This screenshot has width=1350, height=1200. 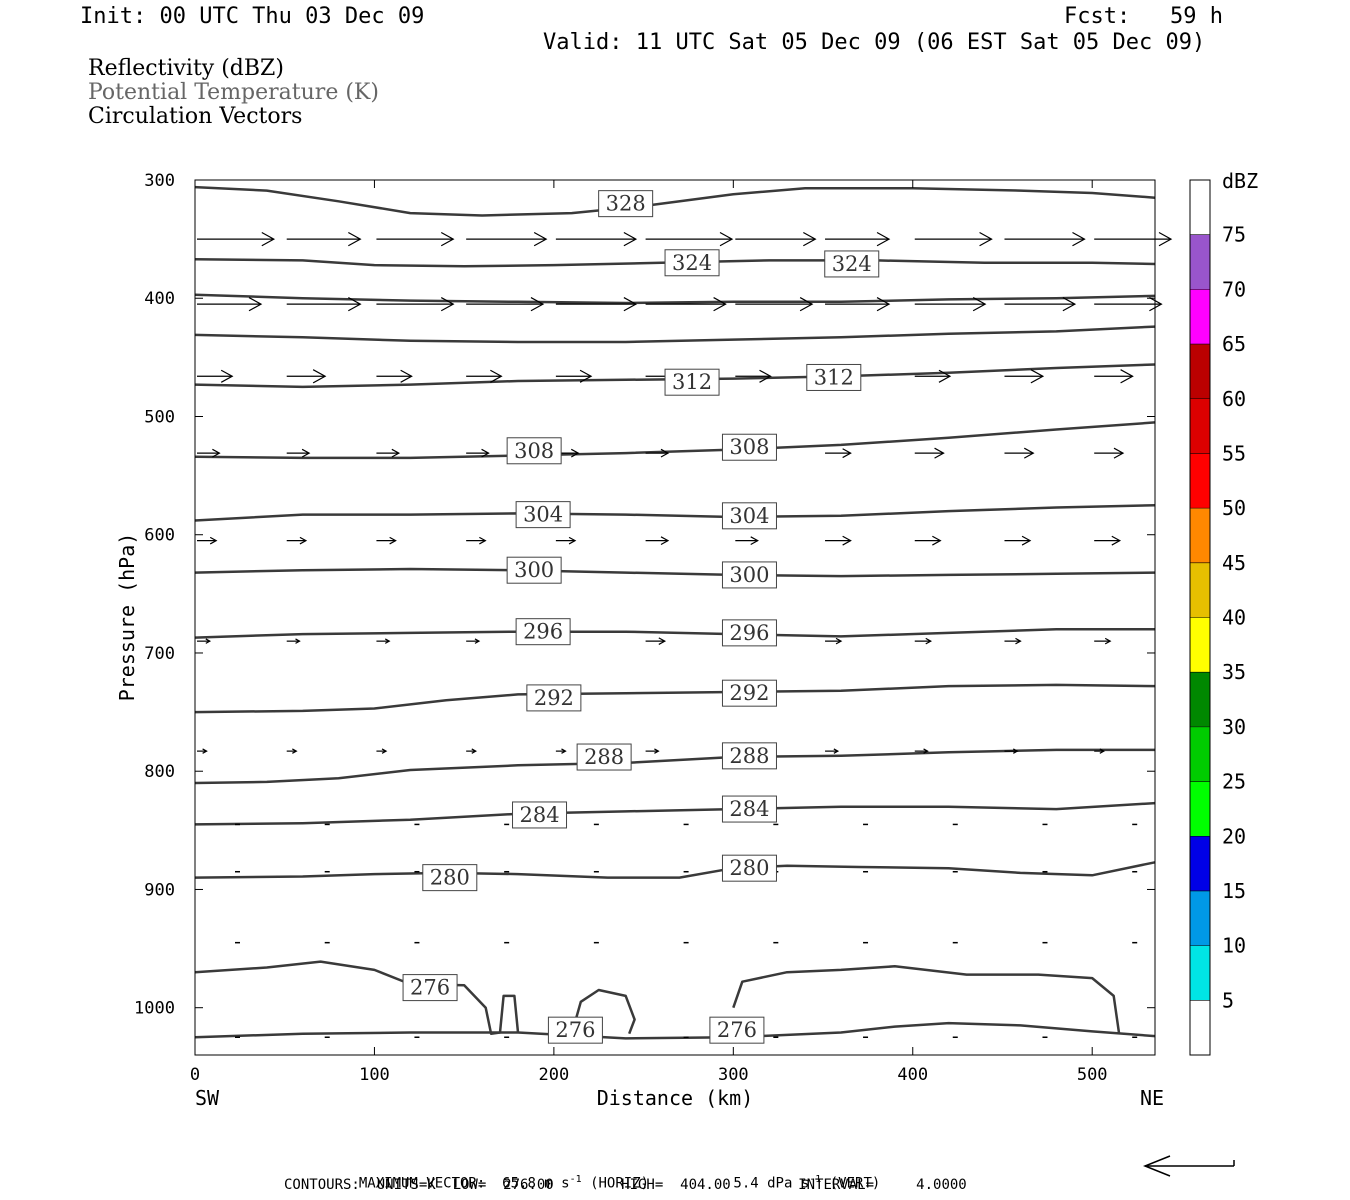 What do you see at coordinates (675, 1098) in the screenshot?
I see `x-axis-title: Distance (km)` at bounding box center [675, 1098].